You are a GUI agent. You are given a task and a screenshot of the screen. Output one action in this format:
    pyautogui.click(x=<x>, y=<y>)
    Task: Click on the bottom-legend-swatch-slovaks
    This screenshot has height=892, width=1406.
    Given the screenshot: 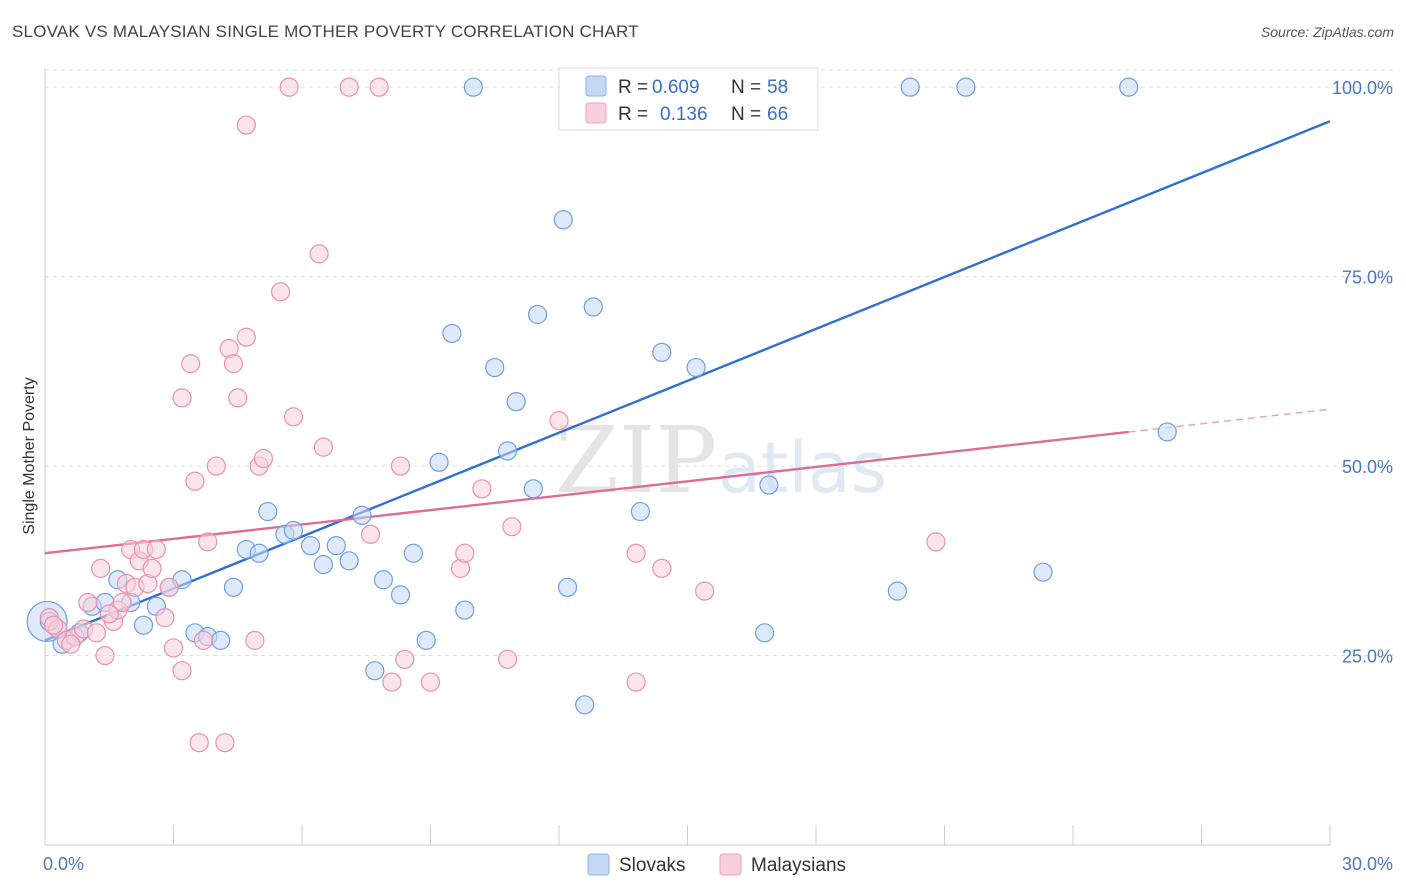 What is the action you would take?
    pyautogui.click(x=598, y=864)
    